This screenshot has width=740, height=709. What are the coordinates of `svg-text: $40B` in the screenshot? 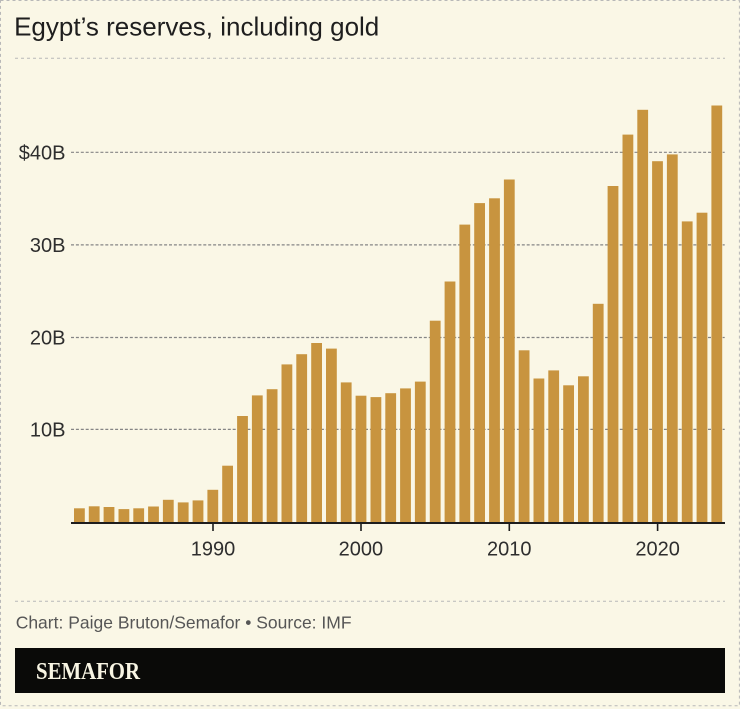 It's located at (42, 154).